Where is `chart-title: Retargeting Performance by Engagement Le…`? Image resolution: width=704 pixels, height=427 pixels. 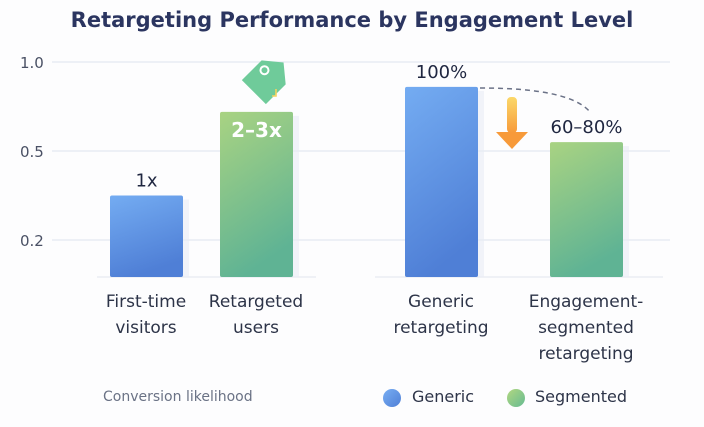
chart-title: Retargeting Performance by Engagement Le… is located at coordinates (352, 20).